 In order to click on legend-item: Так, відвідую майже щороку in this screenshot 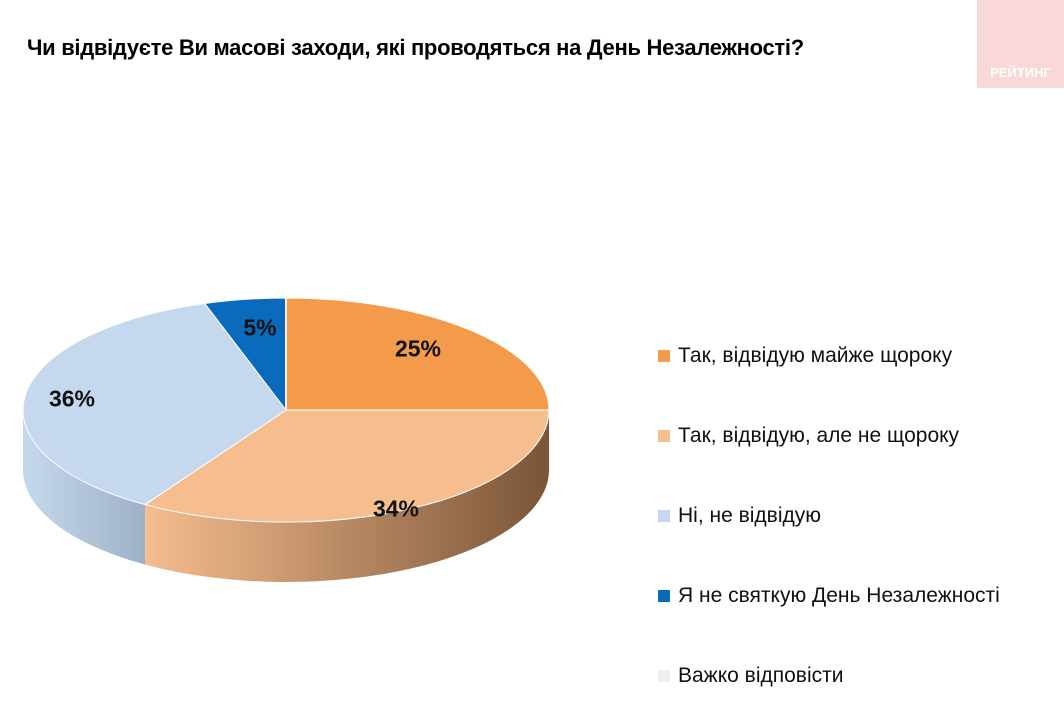, I will do `click(829, 356)`.